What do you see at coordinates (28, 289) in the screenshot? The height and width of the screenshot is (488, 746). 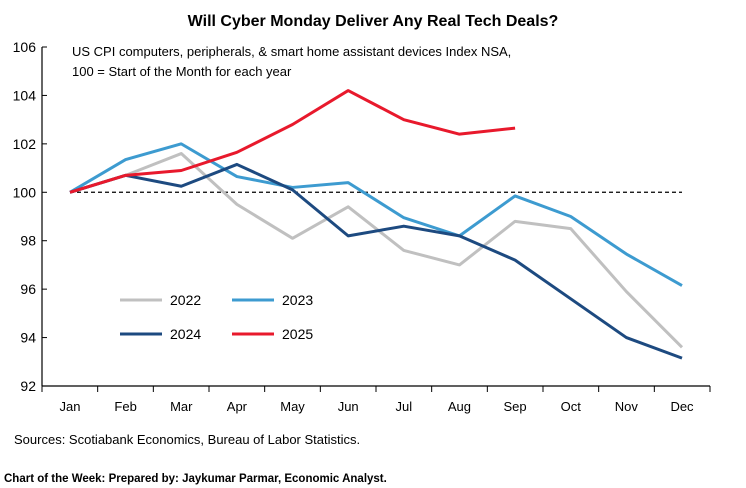 I see `y-tick-label: 96` at bounding box center [28, 289].